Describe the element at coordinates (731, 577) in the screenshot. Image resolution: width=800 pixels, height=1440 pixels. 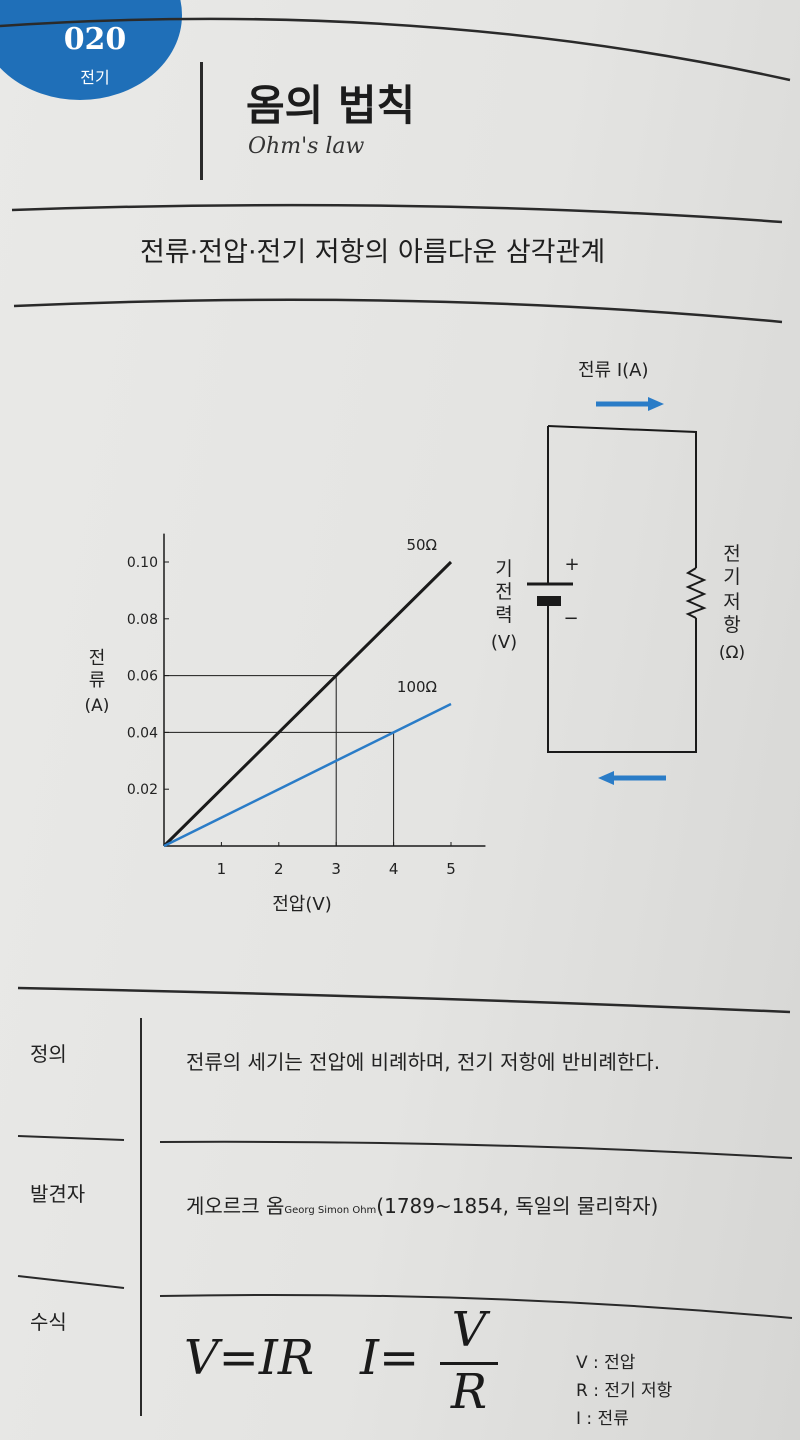
I see `resistance-char-2: 기` at that location.